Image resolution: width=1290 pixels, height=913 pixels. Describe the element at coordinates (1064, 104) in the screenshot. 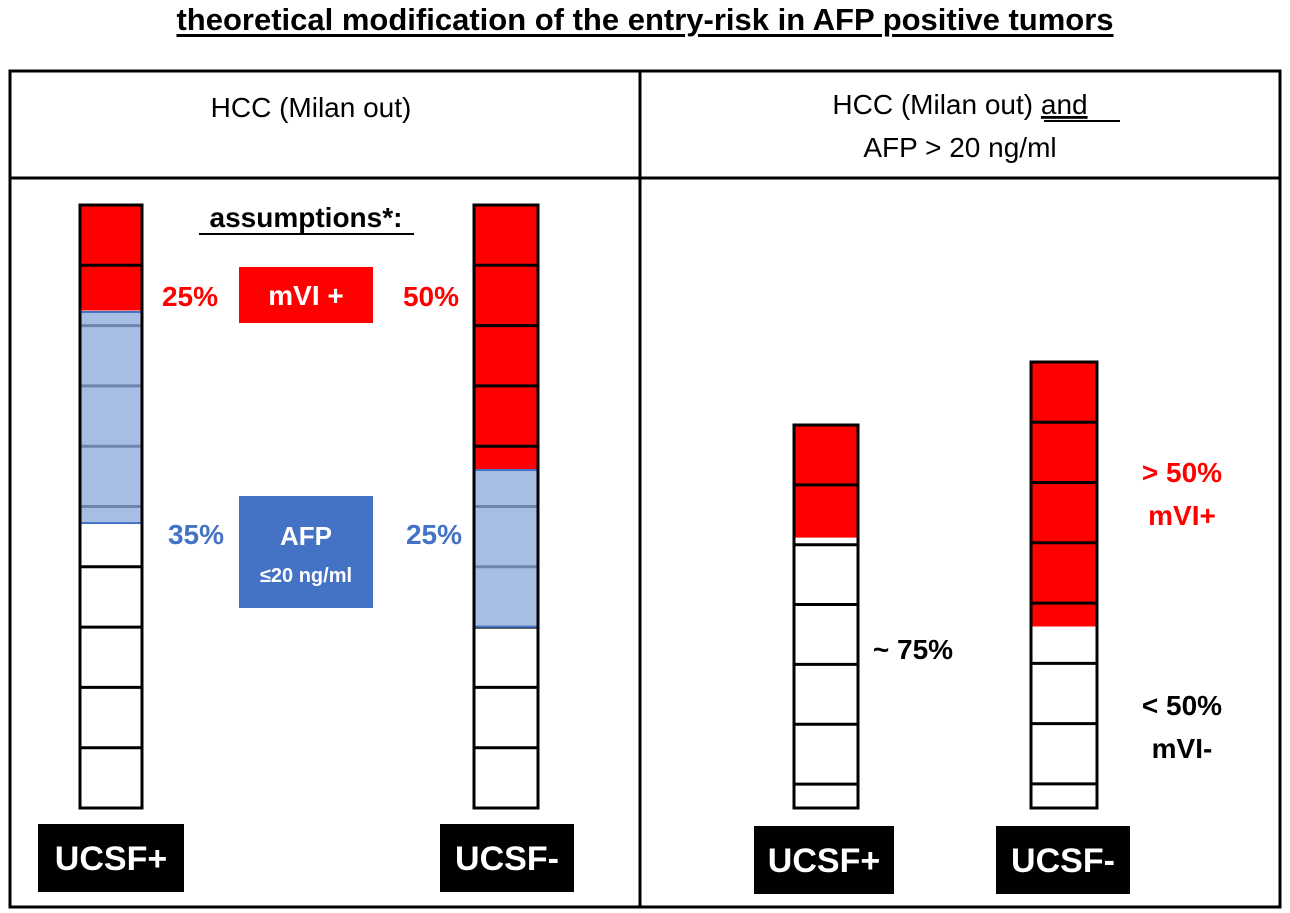

I see `right-header-and: and` at that location.